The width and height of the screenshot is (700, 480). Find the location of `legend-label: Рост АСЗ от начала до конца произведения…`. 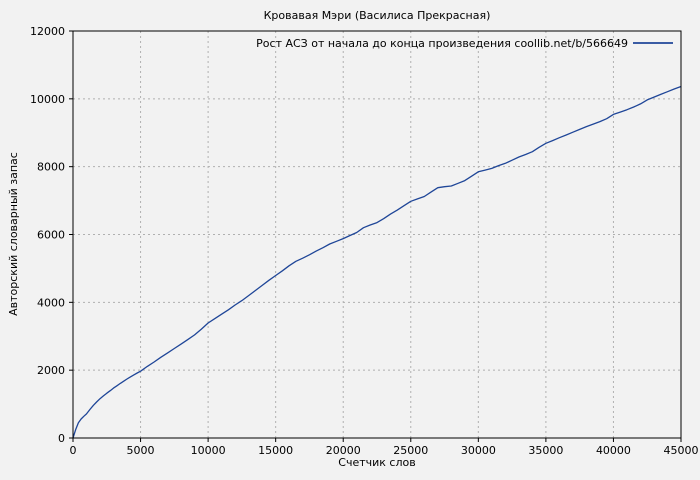

legend-label: Рост АСЗ от начала до конца произведения… is located at coordinates (442, 43).